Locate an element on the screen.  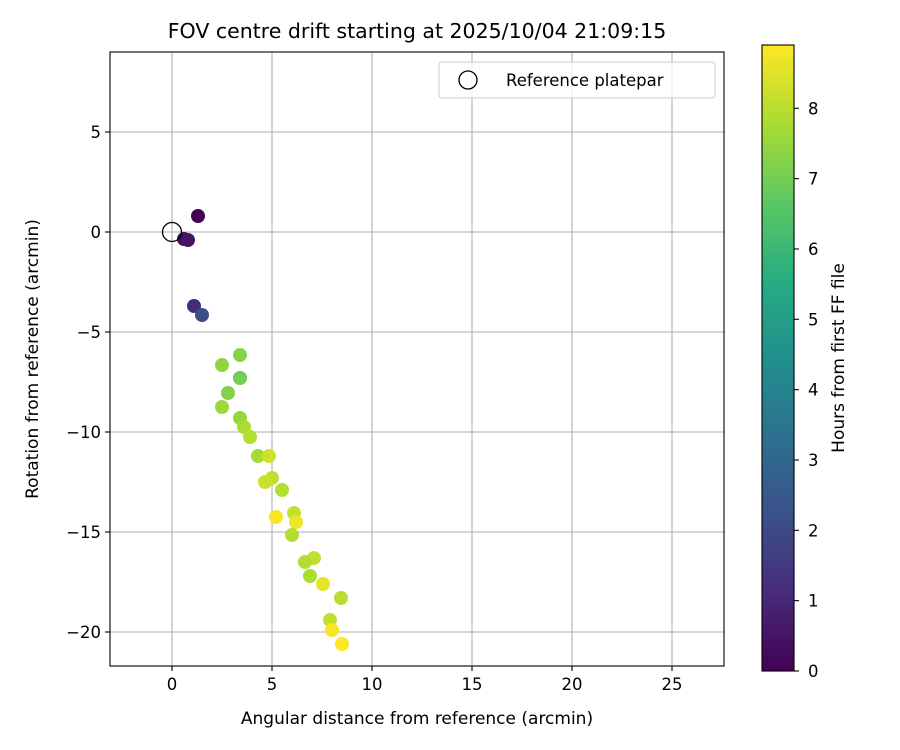
reference-marker-layer is located at coordinates (172, 232).